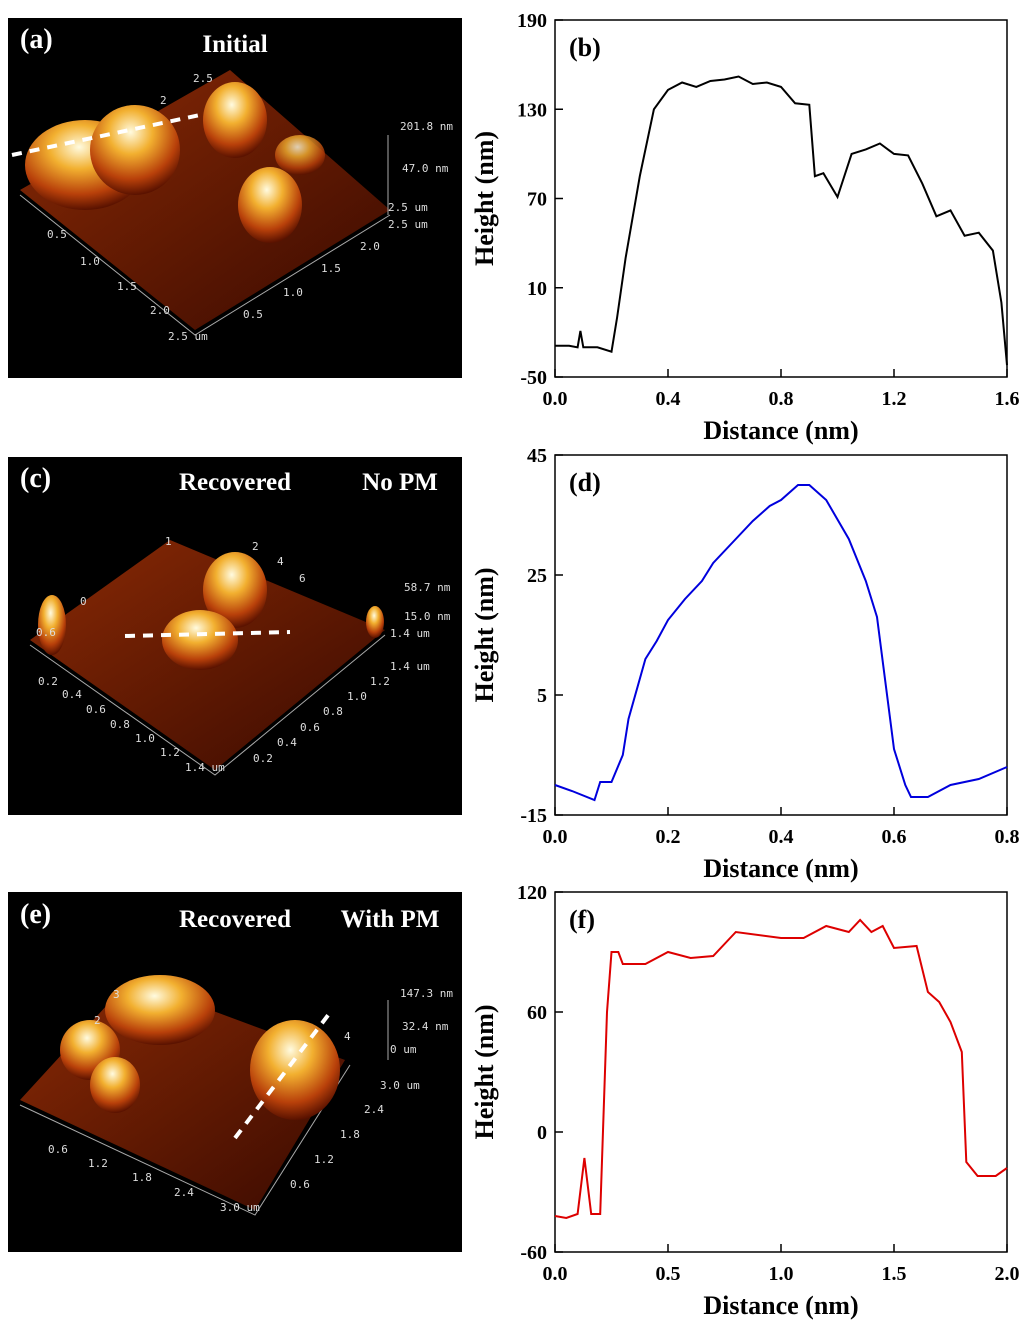  Describe the element at coordinates (781, 1274) in the screenshot. I see `x-tick-label: 1.0` at that location.